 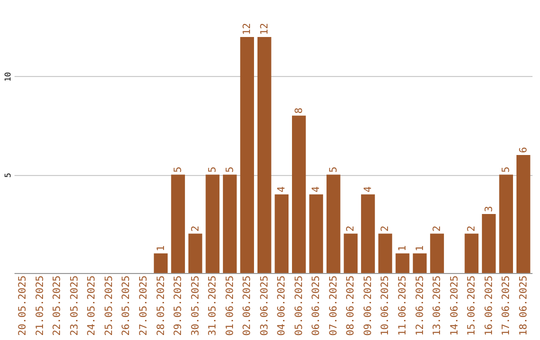 What do you see at coordinates (506, 306) in the screenshot?
I see `x-tick-label: 17.06.2025` at bounding box center [506, 306].